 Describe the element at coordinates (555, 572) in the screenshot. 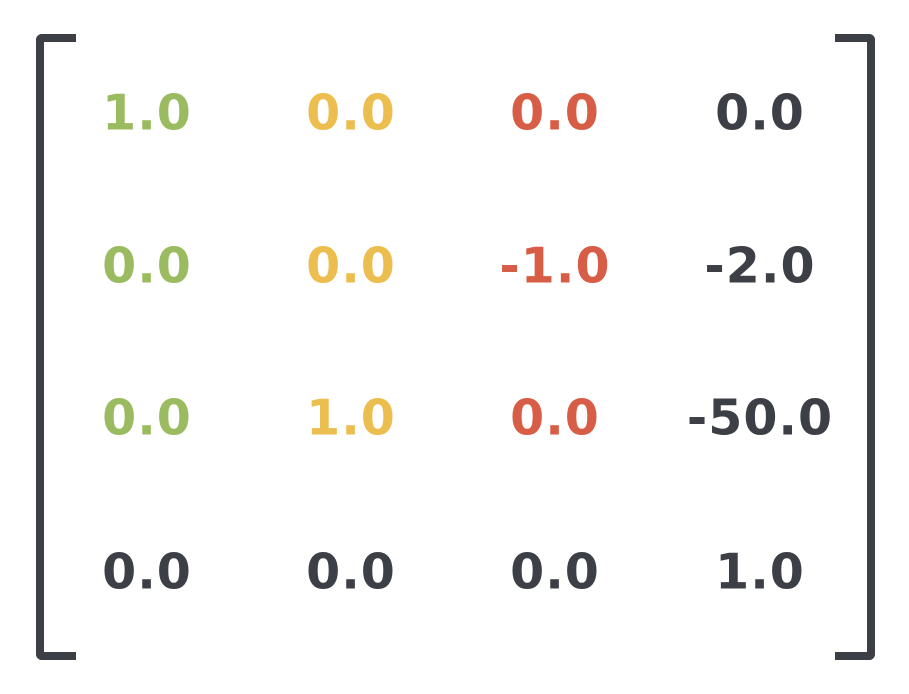

I see `matrix-cell-r4-c3: 0.0` at that location.